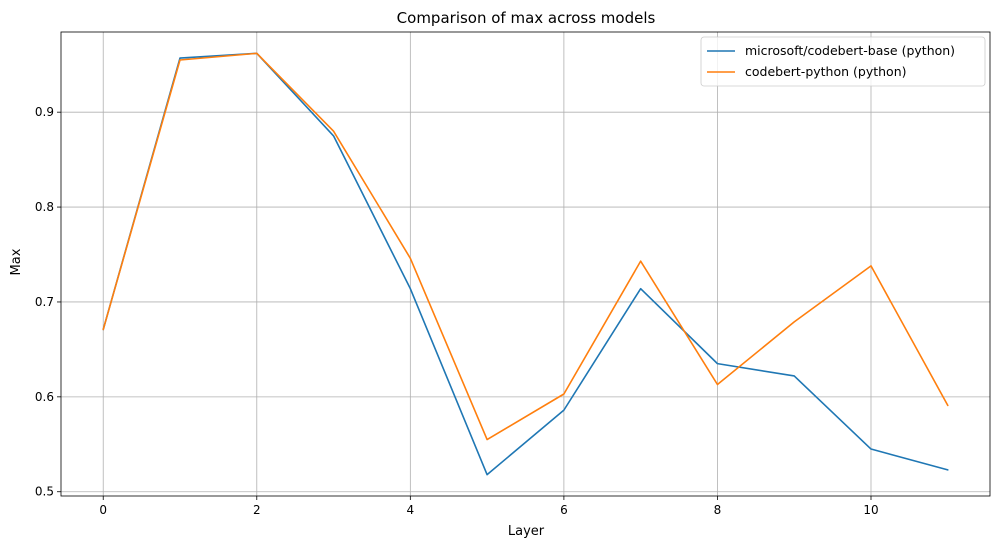 This screenshot has width=1001, height=547. Describe the element at coordinates (826, 71) in the screenshot. I see `legend-label: codebert-python (python)` at that location.